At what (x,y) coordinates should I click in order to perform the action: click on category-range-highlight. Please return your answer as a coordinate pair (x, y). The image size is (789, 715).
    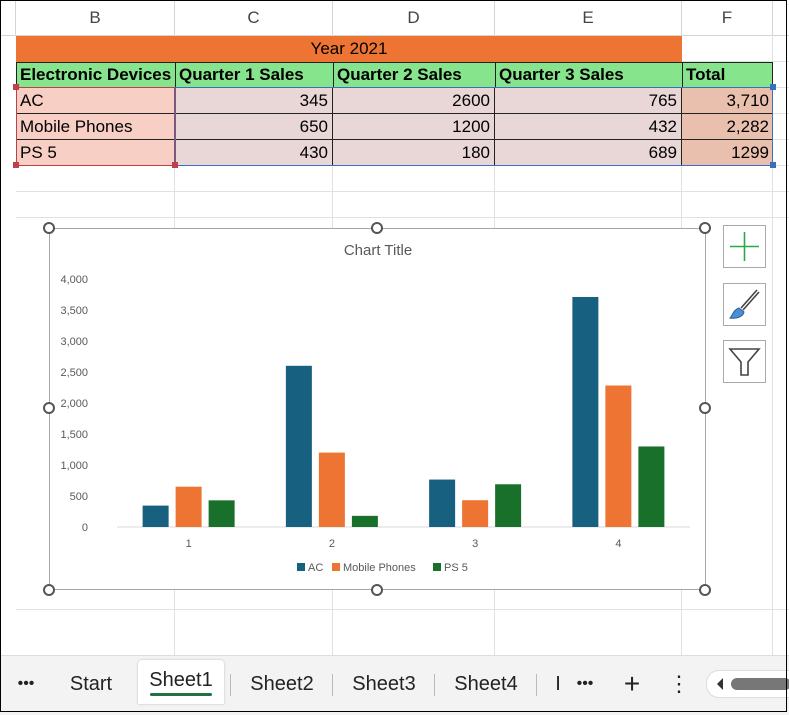
    Looking at the image, I should click on (95, 126).